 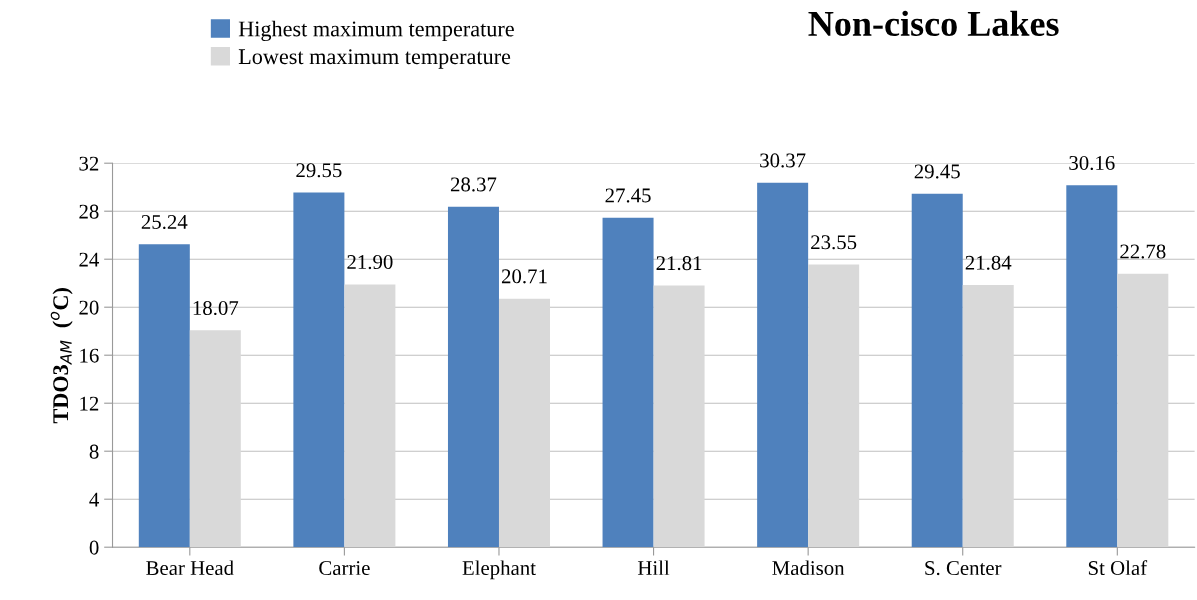 What do you see at coordinates (94, 547) in the screenshot?
I see `y-tick-label: 0` at bounding box center [94, 547].